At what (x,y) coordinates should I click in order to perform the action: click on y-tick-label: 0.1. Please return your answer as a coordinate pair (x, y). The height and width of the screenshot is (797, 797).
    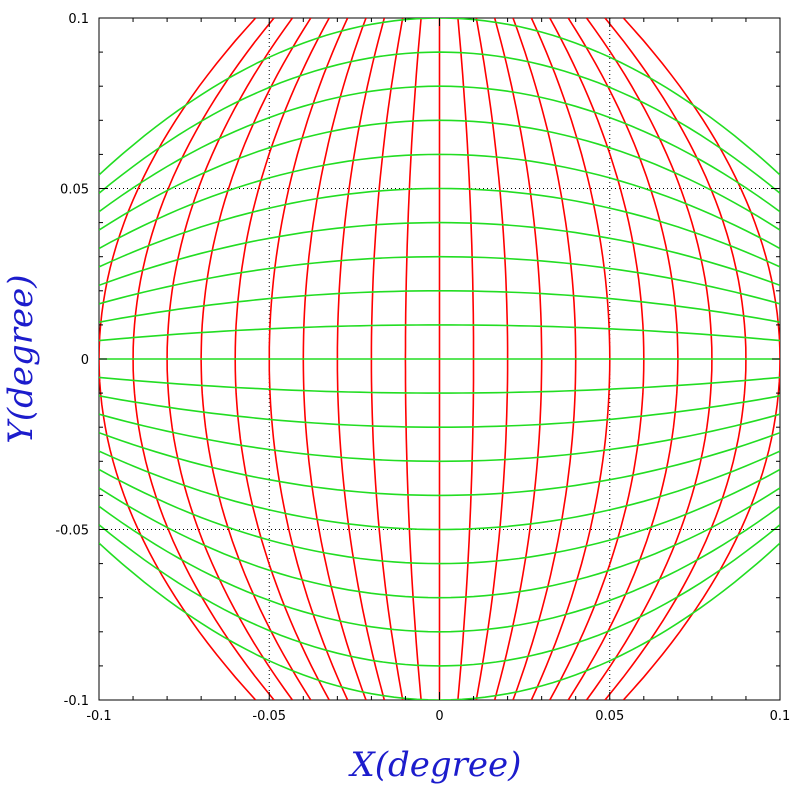
    Looking at the image, I should click on (78, 19).